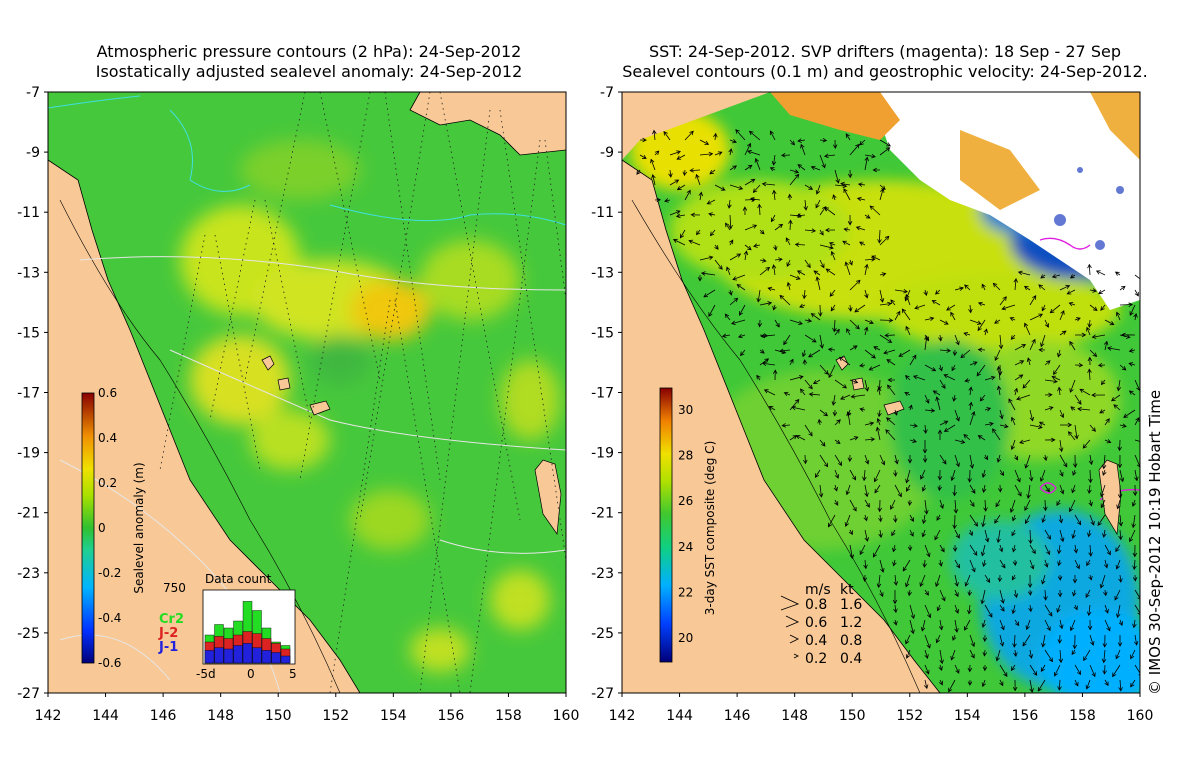  Describe the element at coordinates (335, 714) in the screenshot. I see `left-lon-tick: 152` at that location.